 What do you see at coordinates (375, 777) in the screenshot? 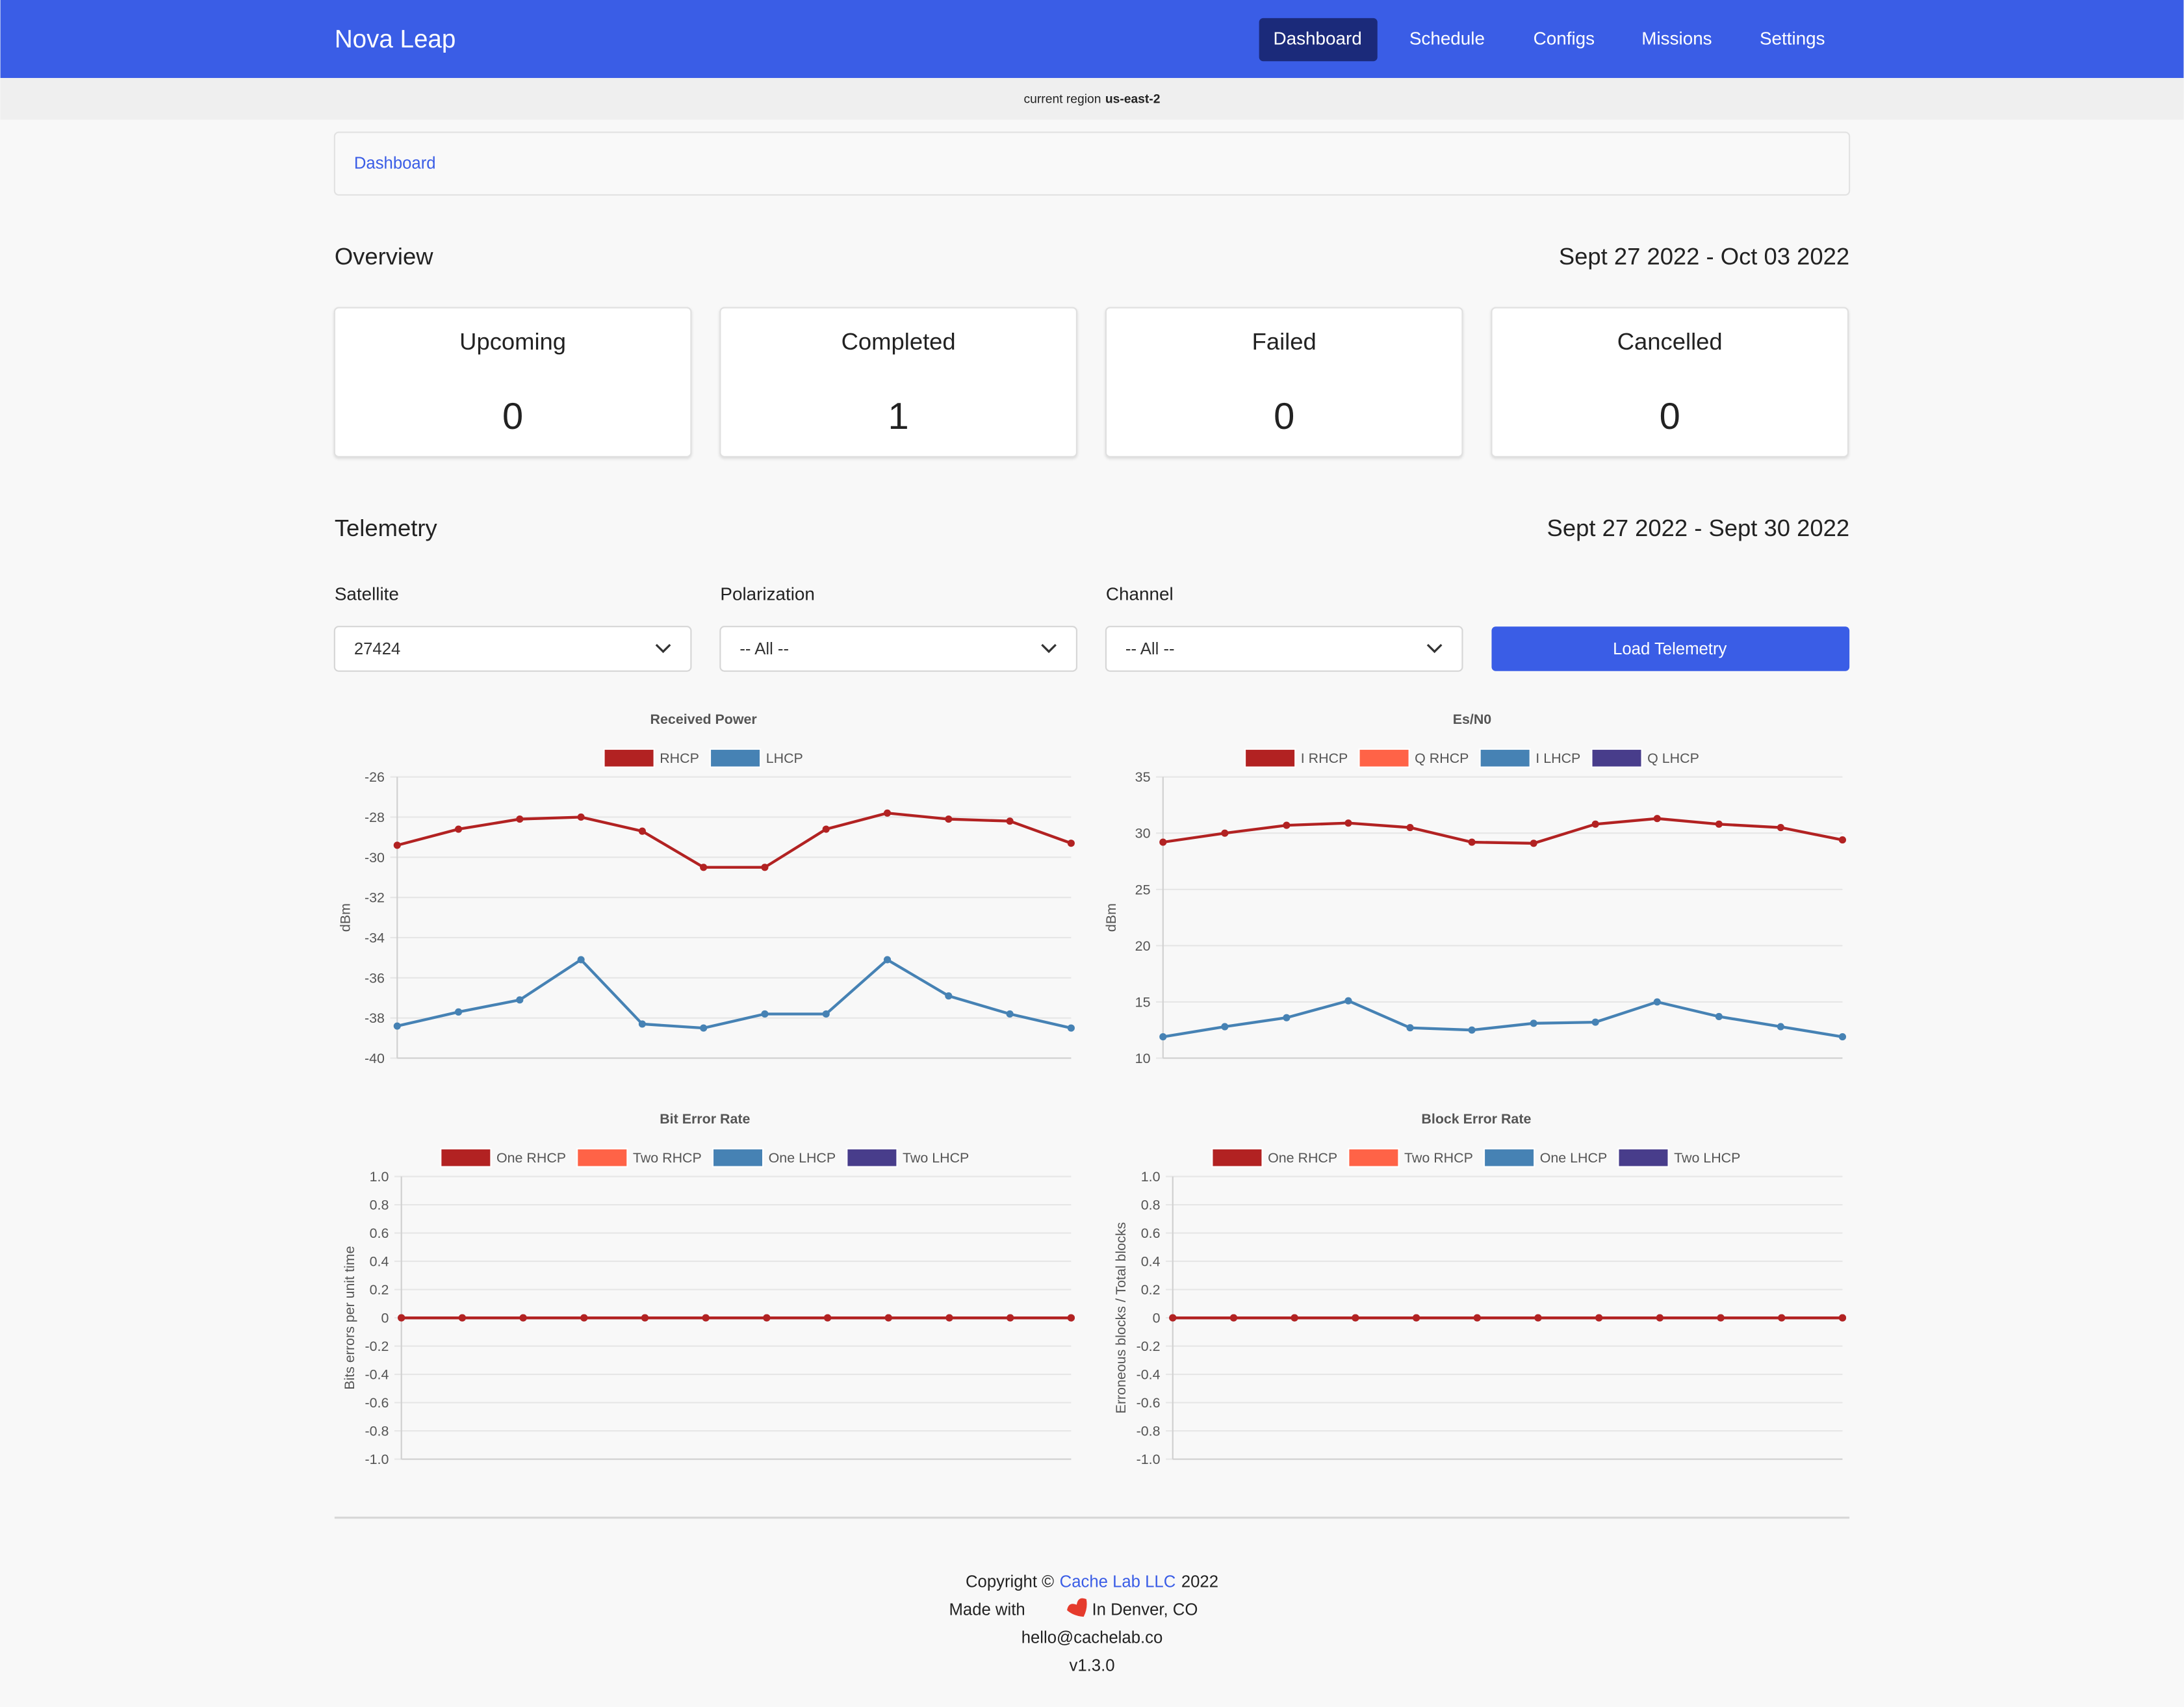
I see `y-tick-label: -26` at bounding box center [375, 777].